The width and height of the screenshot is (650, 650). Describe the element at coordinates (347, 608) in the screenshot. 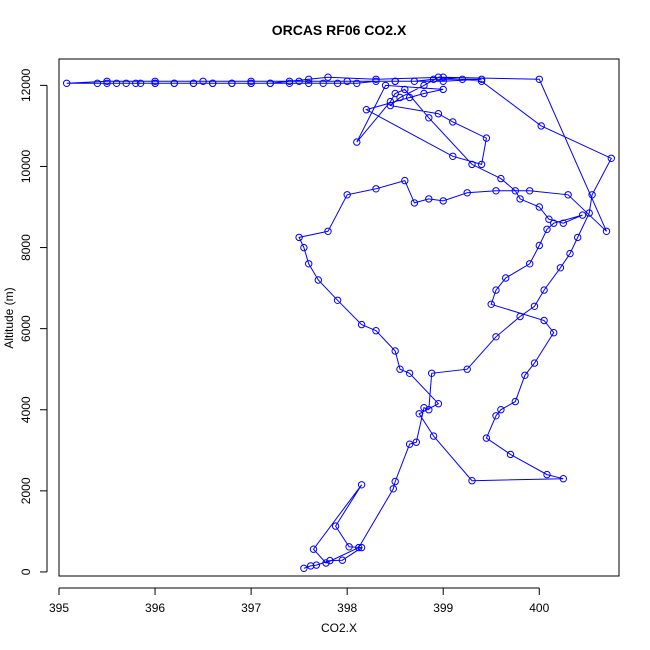

I see `x-tick-label: 398` at that location.